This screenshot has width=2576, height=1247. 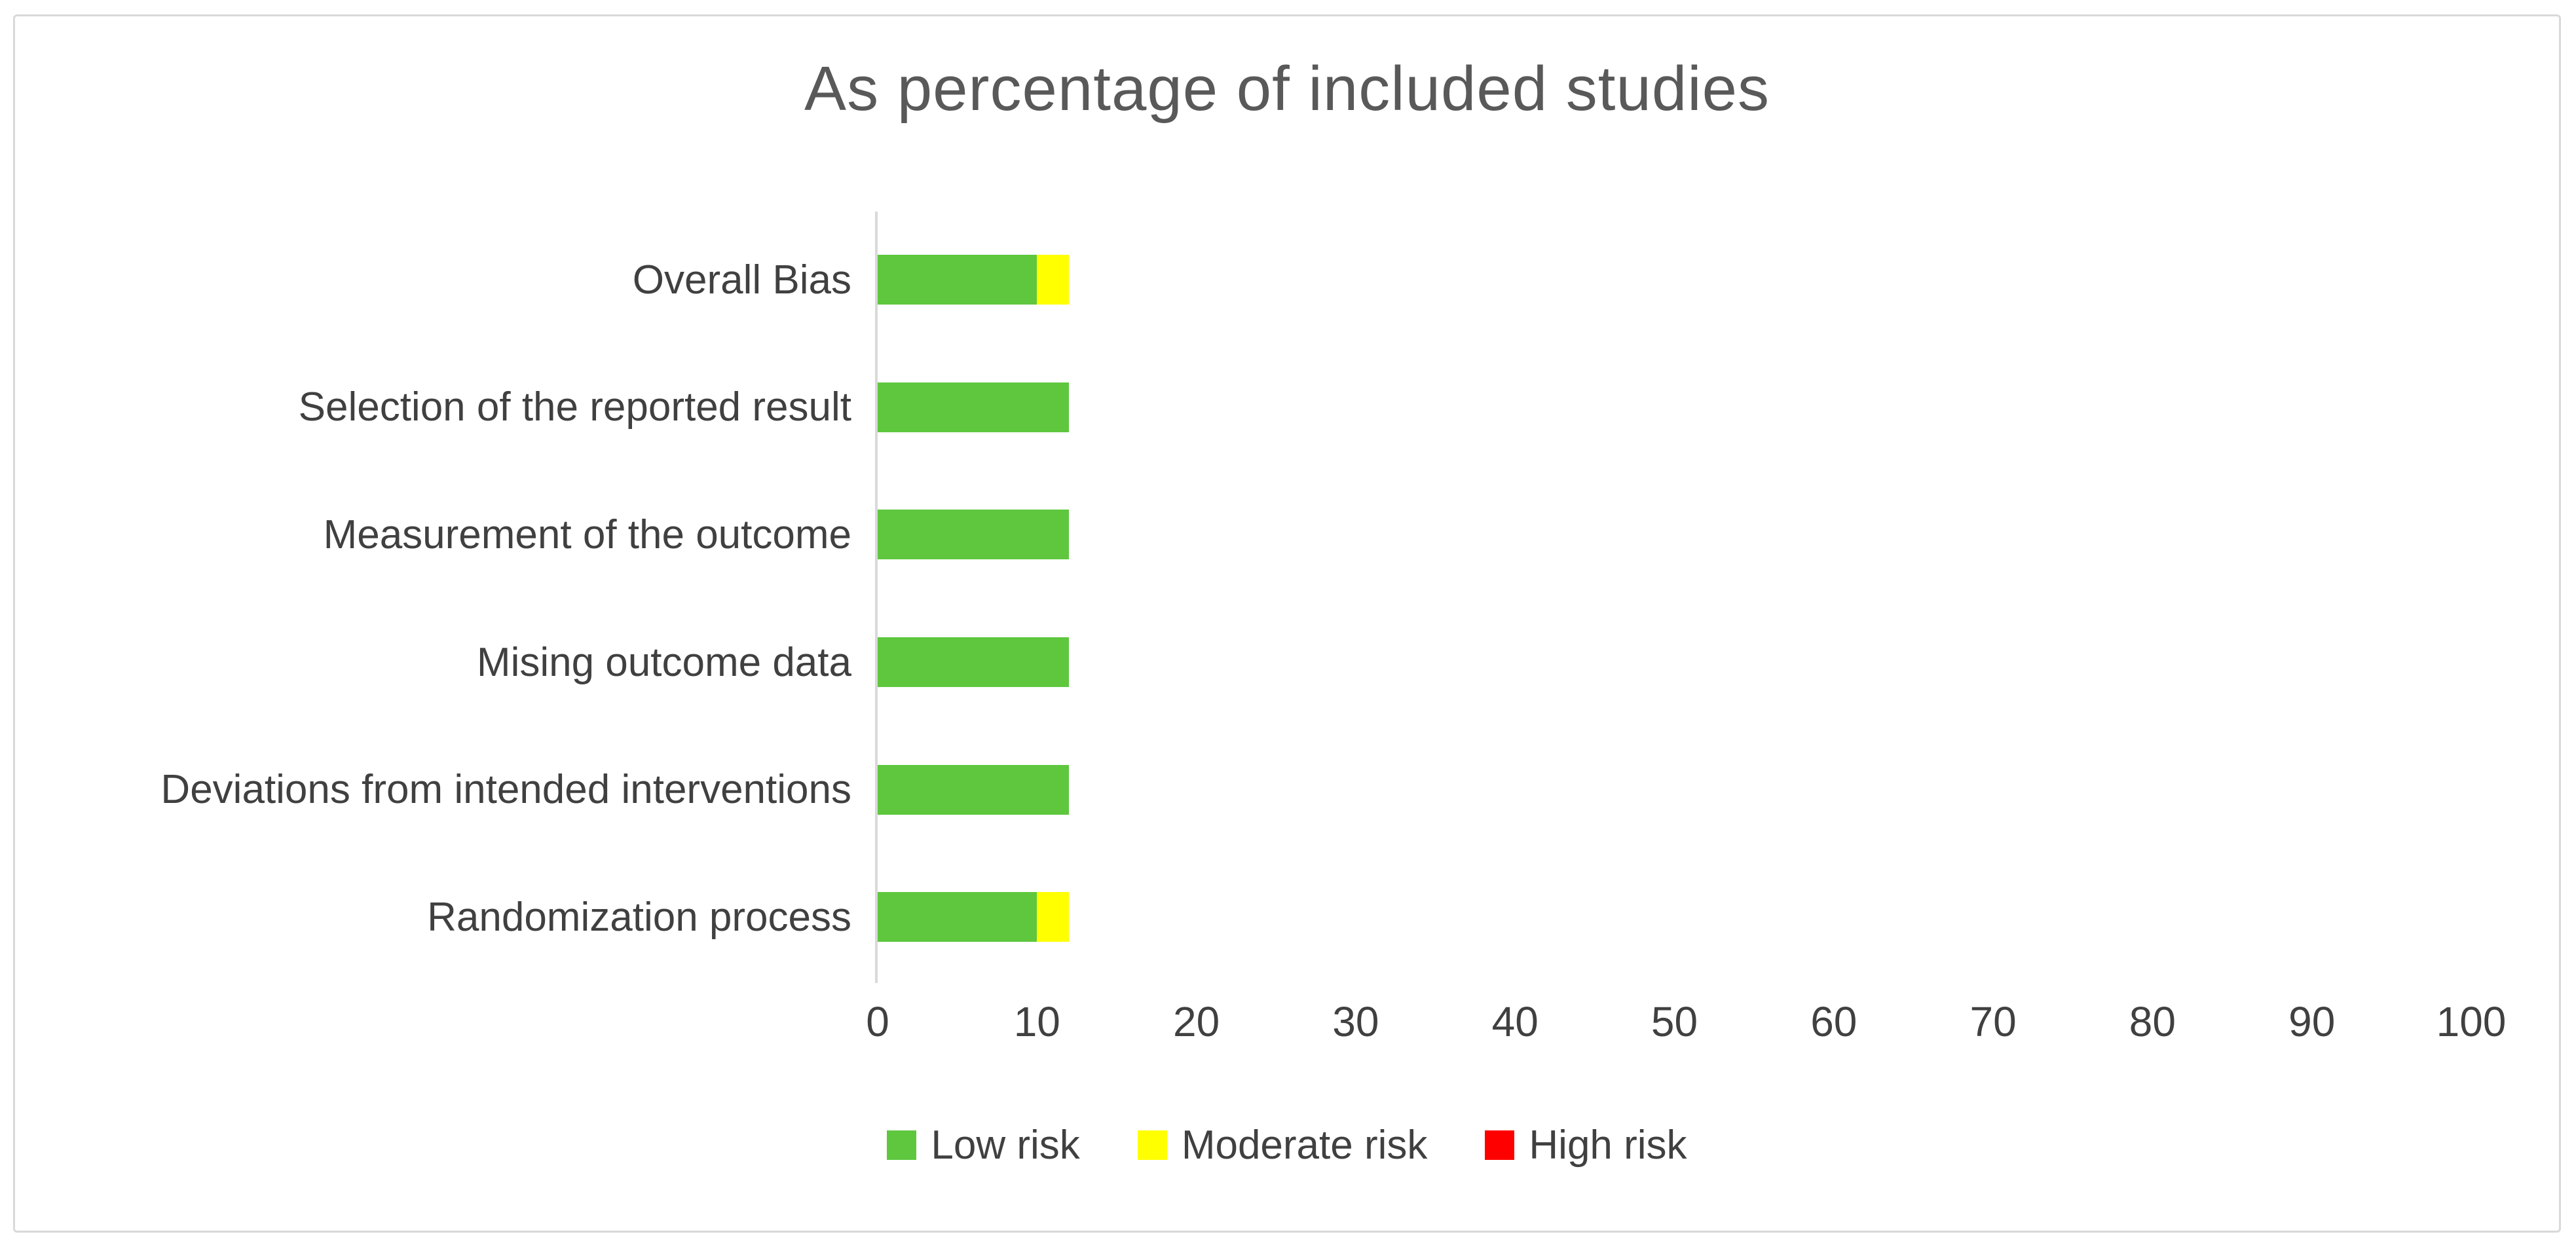 What do you see at coordinates (587, 534) in the screenshot?
I see `category-label-measurement-of-the-outcome: Measurement of the outcome` at bounding box center [587, 534].